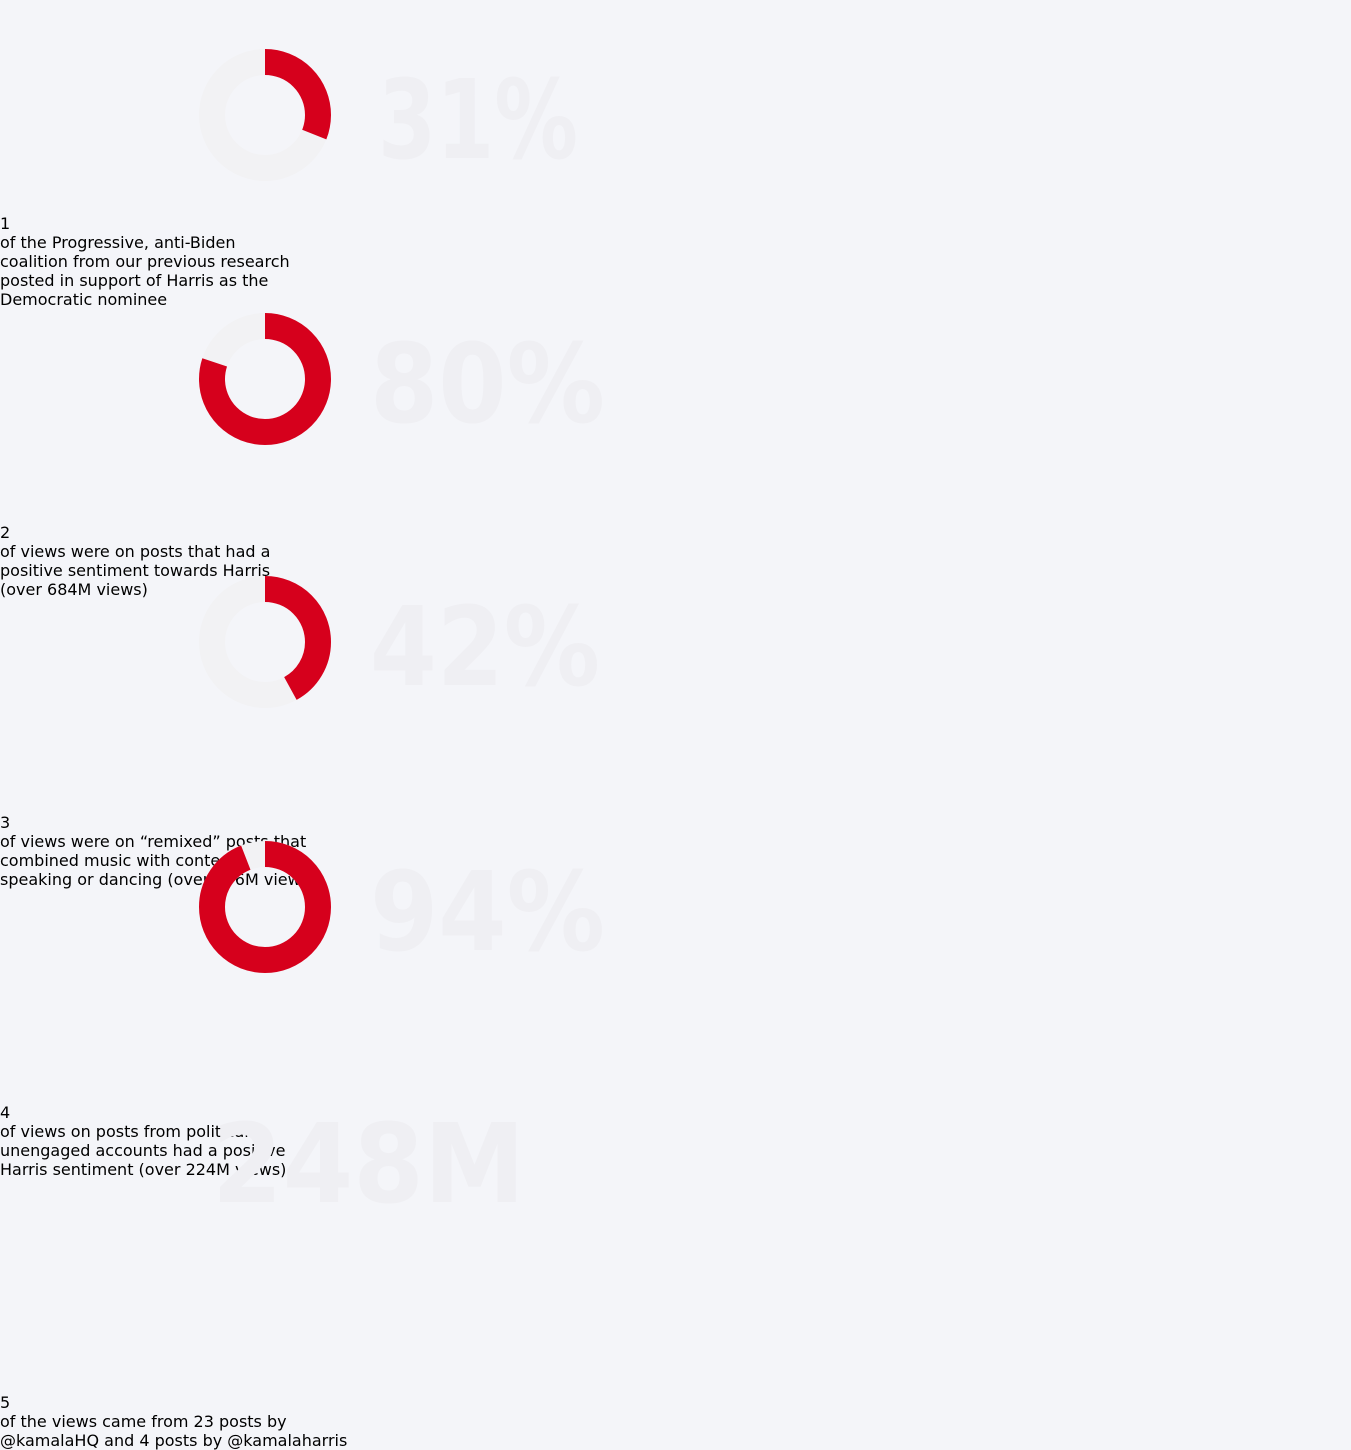 This screenshot has height=1450, width=1351. I want to click on text-run: of the views came from 23 posts by, so click(143, 1421).